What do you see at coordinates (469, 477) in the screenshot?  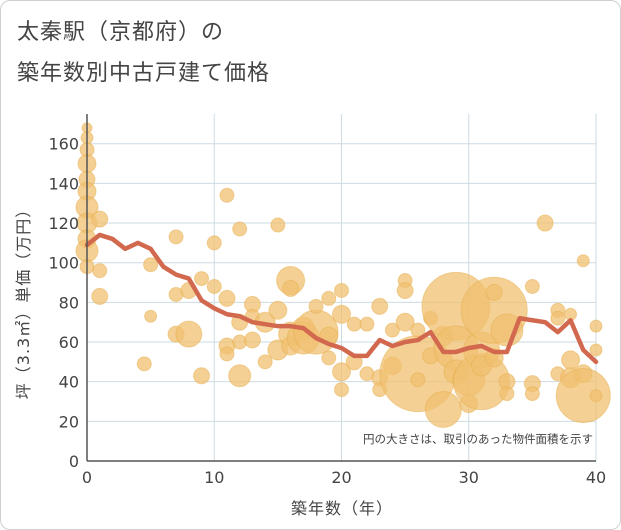 I see `x-tick-label: 30` at bounding box center [469, 477].